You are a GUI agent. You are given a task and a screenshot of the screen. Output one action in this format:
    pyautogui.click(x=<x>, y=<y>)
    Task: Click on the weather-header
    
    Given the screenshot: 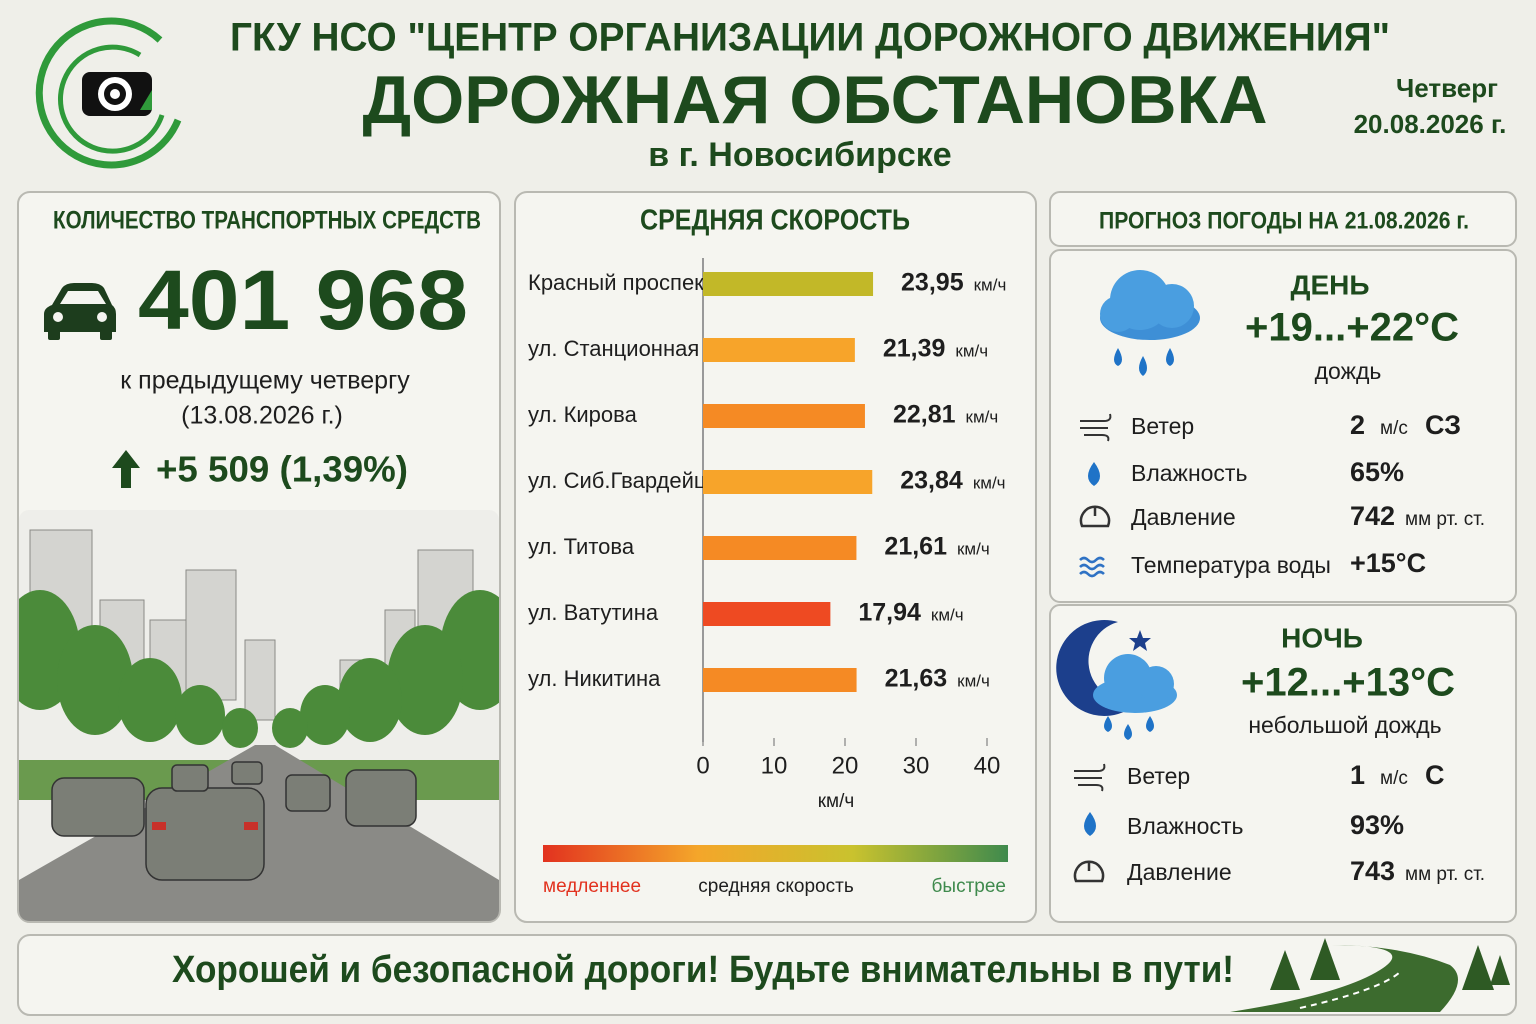 What is the action you would take?
    pyautogui.click(x=1283, y=219)
    